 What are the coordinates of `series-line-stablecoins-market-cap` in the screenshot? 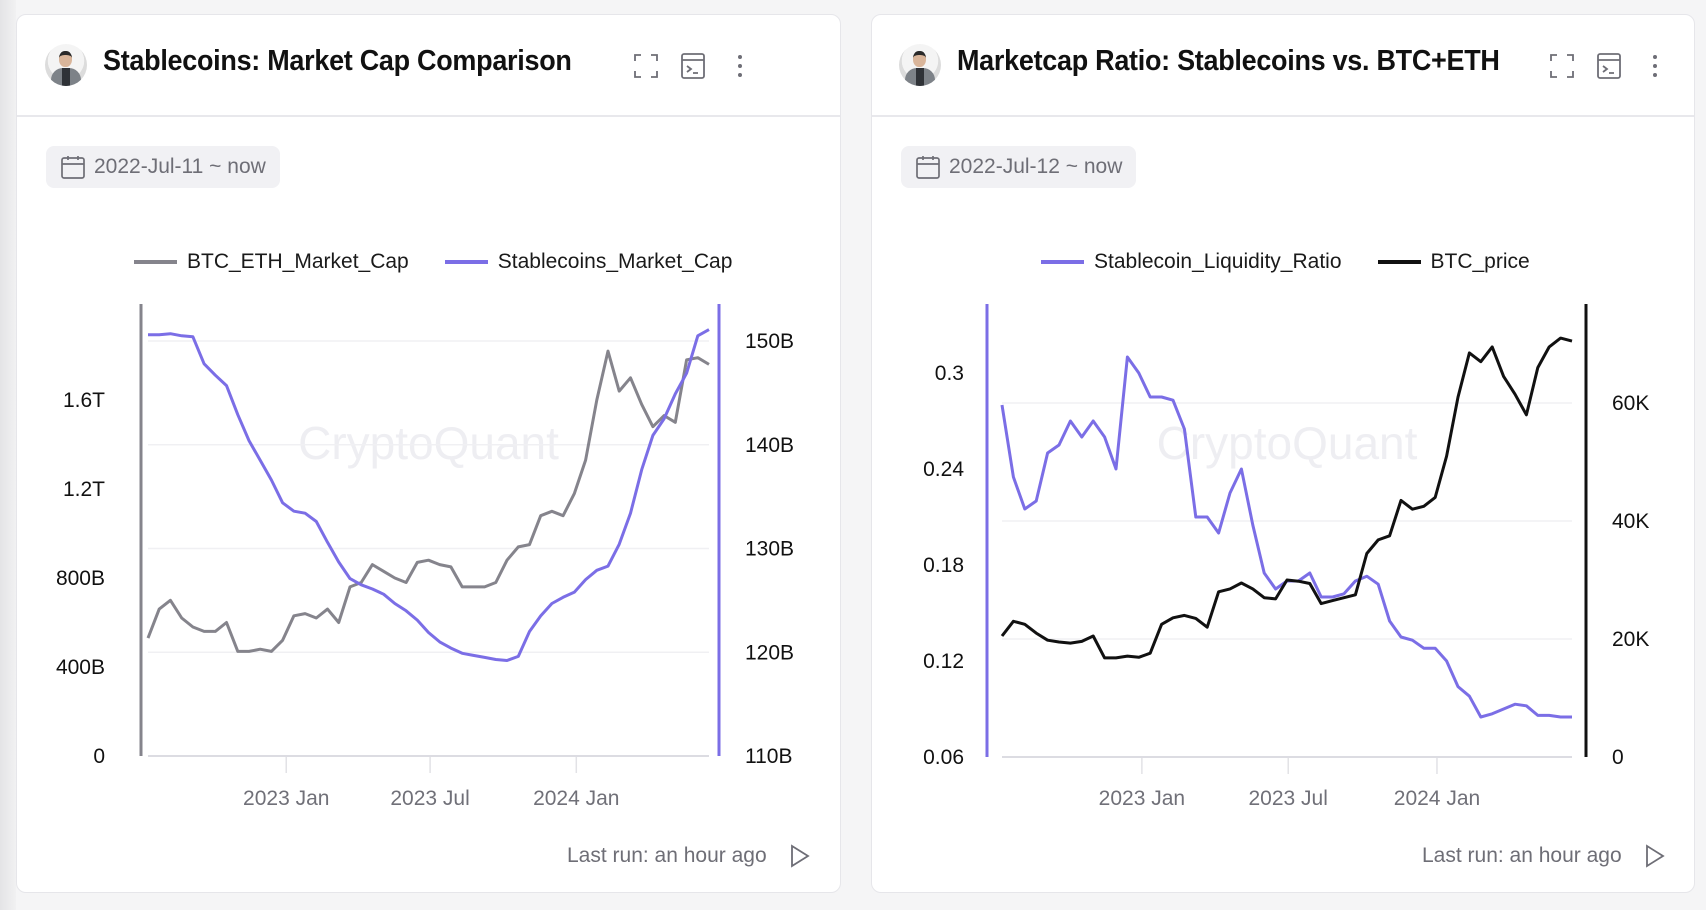 It's located at (429, 495).